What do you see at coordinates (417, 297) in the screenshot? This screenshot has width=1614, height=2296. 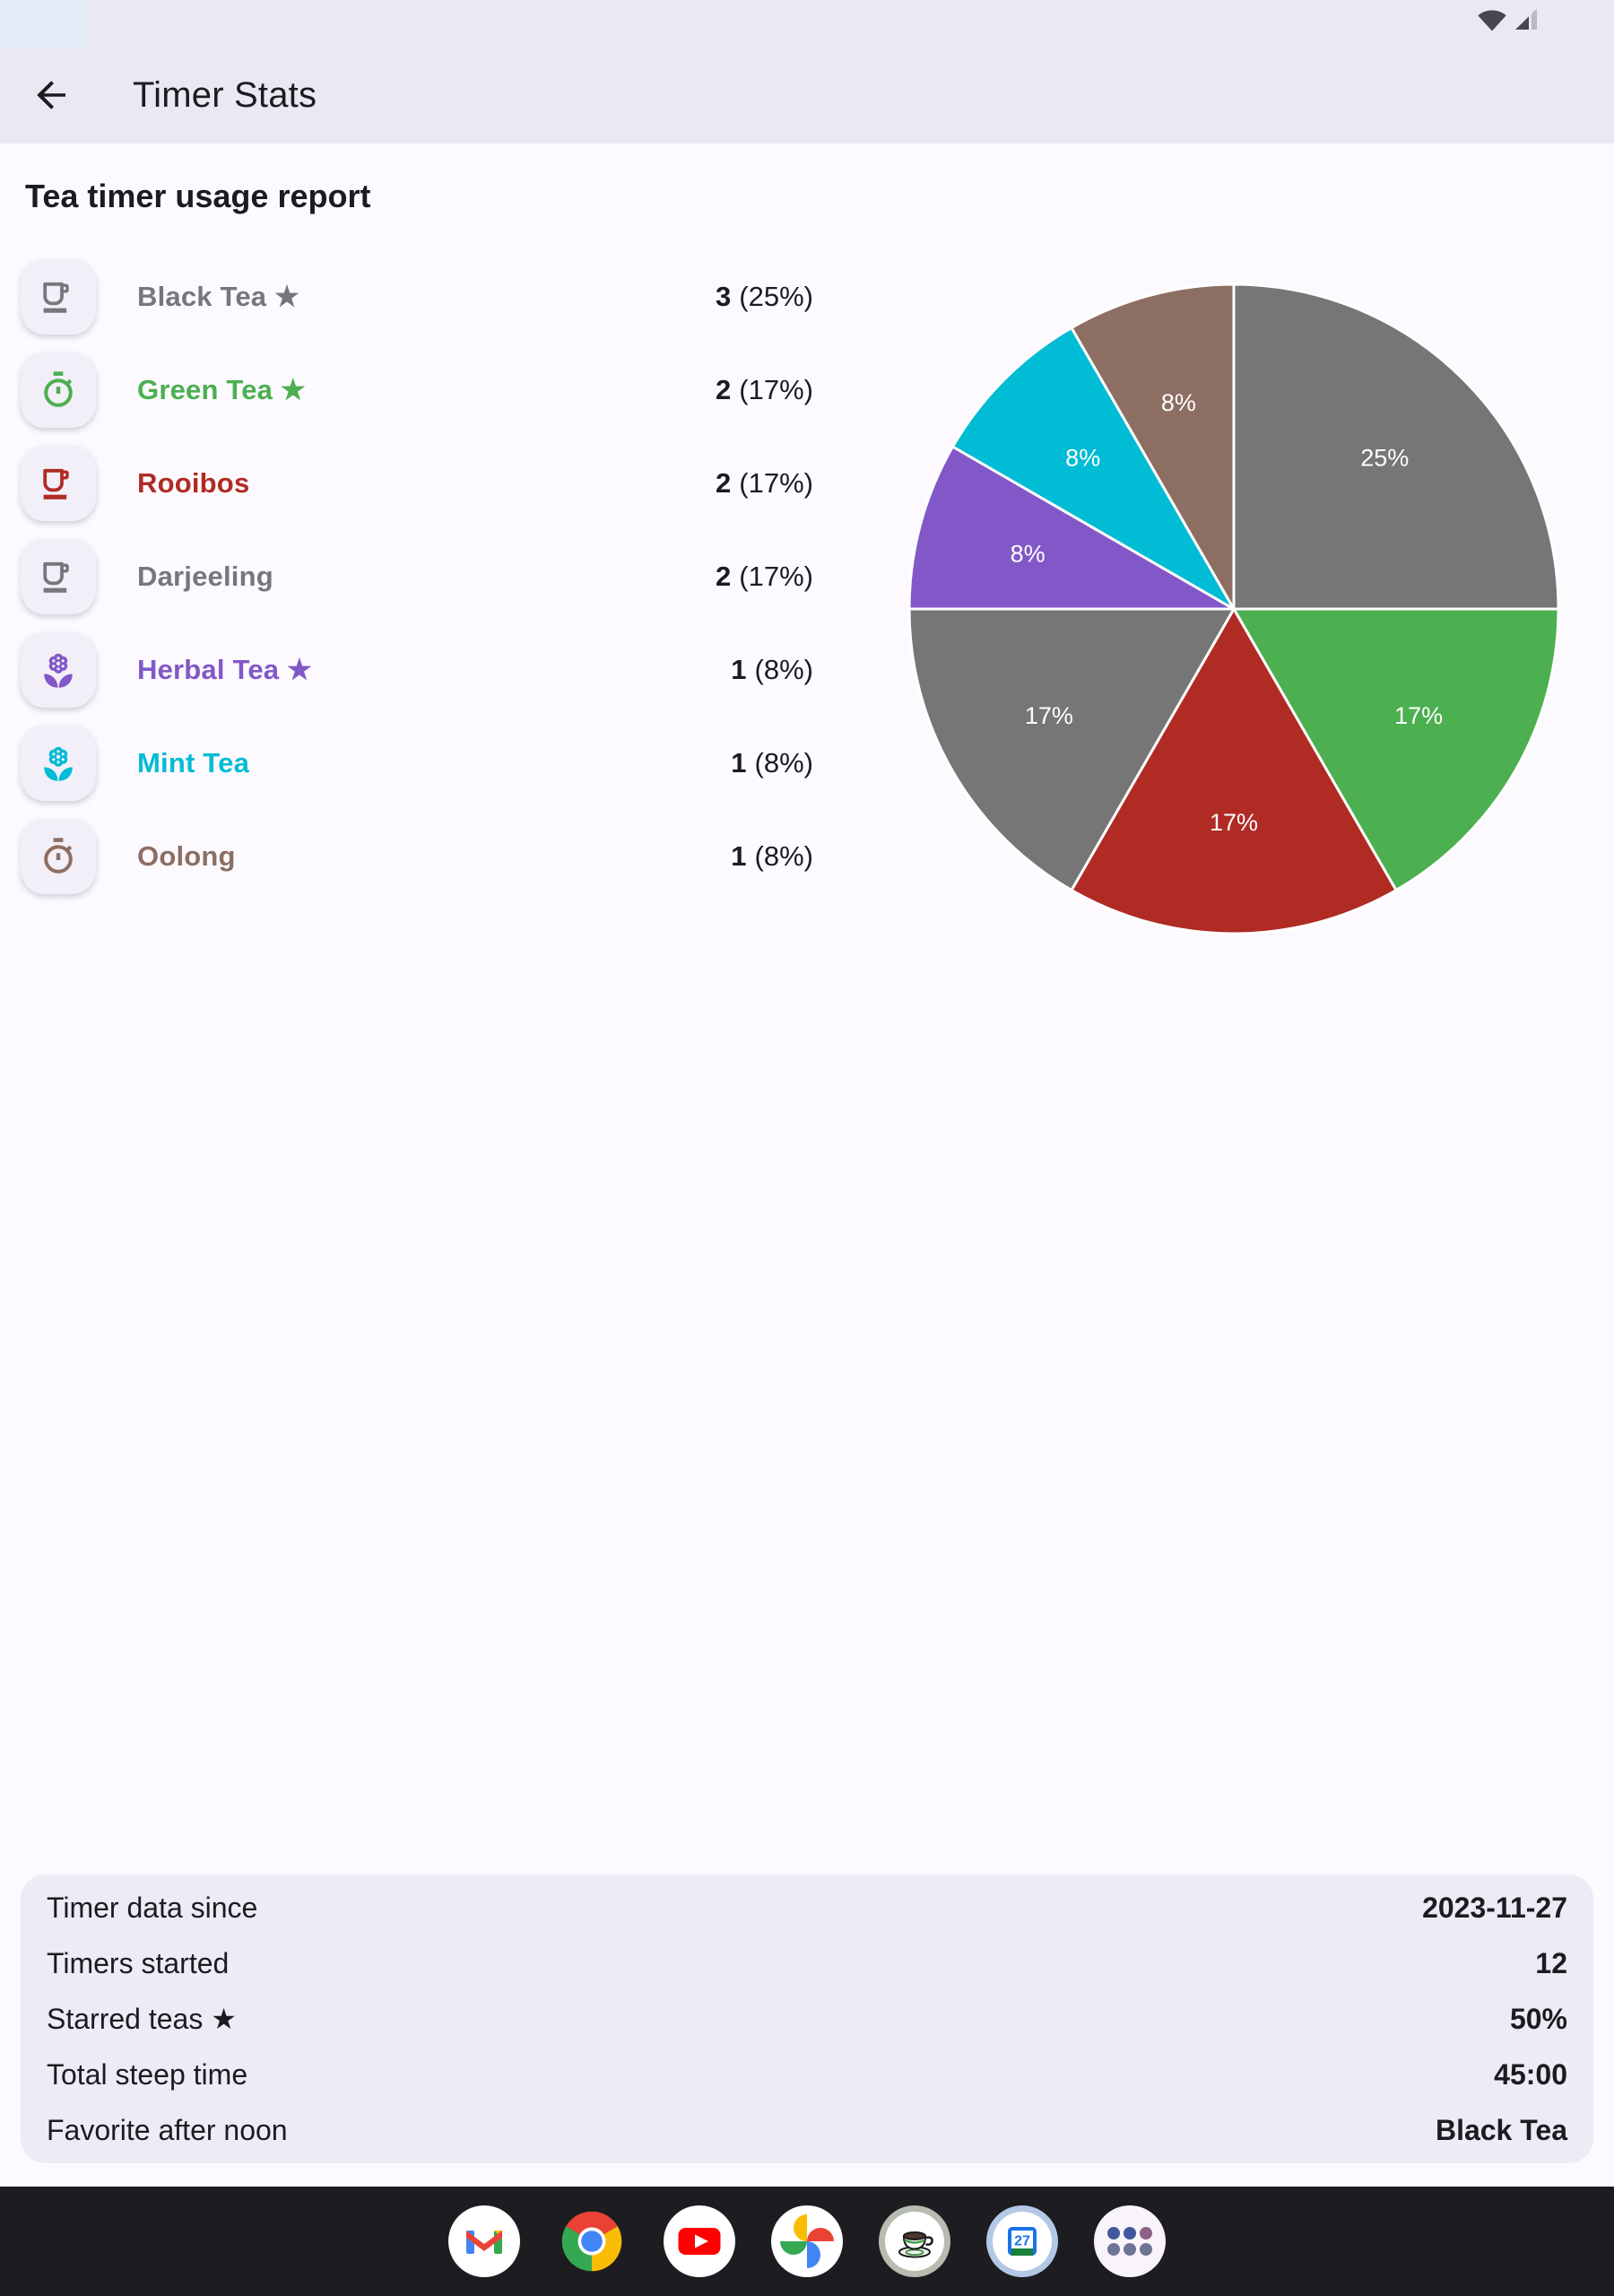 I see `tea-row: Black Tea ★ 3 (25%)` at bounding box center [417, 297].